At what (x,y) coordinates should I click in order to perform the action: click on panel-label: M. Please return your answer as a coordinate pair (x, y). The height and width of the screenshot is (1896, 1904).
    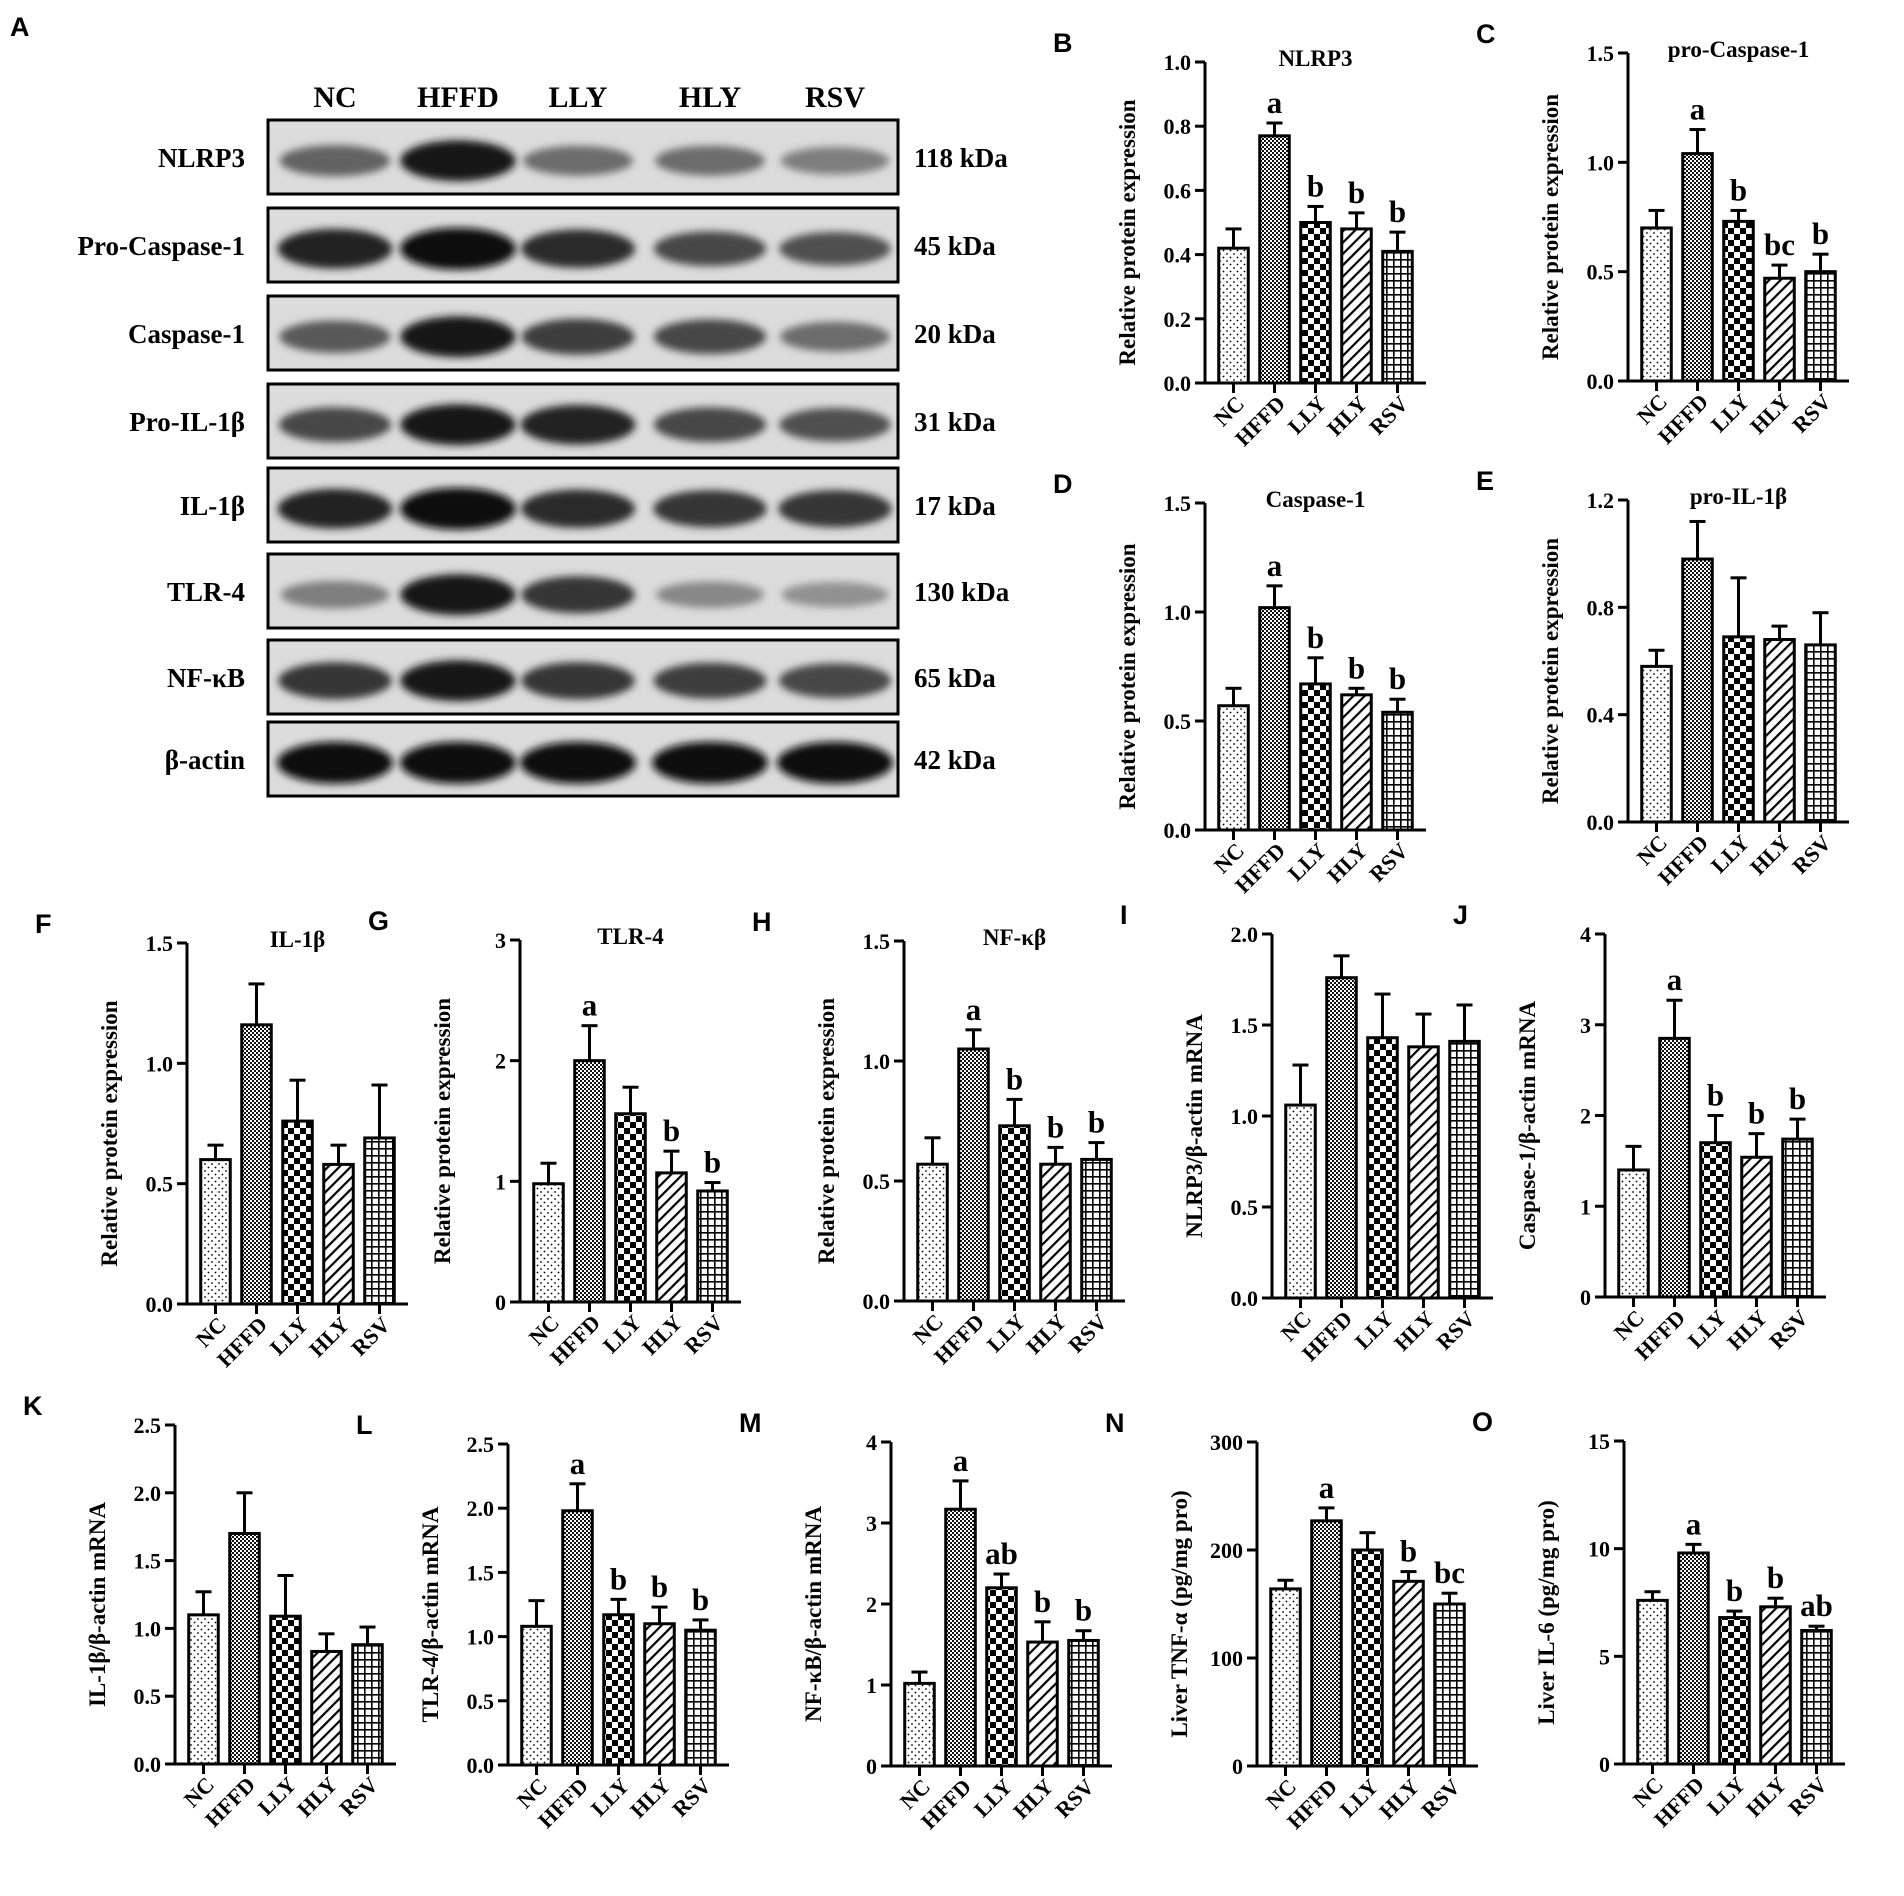
    Looking at the image, I should click on (750, 1423).